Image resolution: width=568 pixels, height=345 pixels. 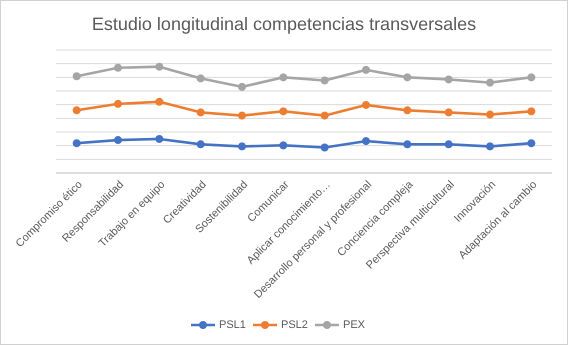 What do you see at coordinates (232, 324) in the screenshot?
I see `legend-label: PSL1` at bounding box center [232, 324].